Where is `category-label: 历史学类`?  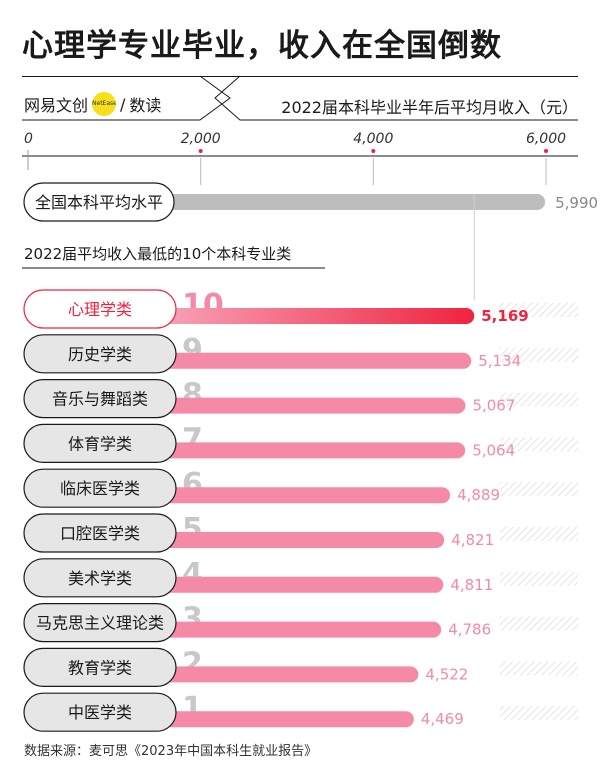 category-label: 历史学类 is located at coordinates (100, 354).